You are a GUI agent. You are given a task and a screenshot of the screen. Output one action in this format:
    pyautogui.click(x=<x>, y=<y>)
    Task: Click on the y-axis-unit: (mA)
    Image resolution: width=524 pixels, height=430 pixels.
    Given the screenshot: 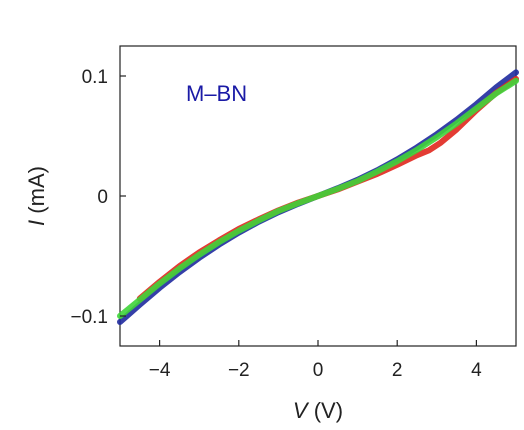 What is the action you would take?
    pyautogui.click(x=36, y=193)
    